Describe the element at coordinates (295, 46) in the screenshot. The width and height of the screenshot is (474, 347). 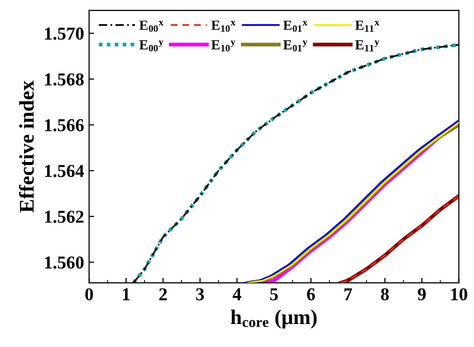
I see `legend-label: E$_{01}$$^{y}$` at that location.